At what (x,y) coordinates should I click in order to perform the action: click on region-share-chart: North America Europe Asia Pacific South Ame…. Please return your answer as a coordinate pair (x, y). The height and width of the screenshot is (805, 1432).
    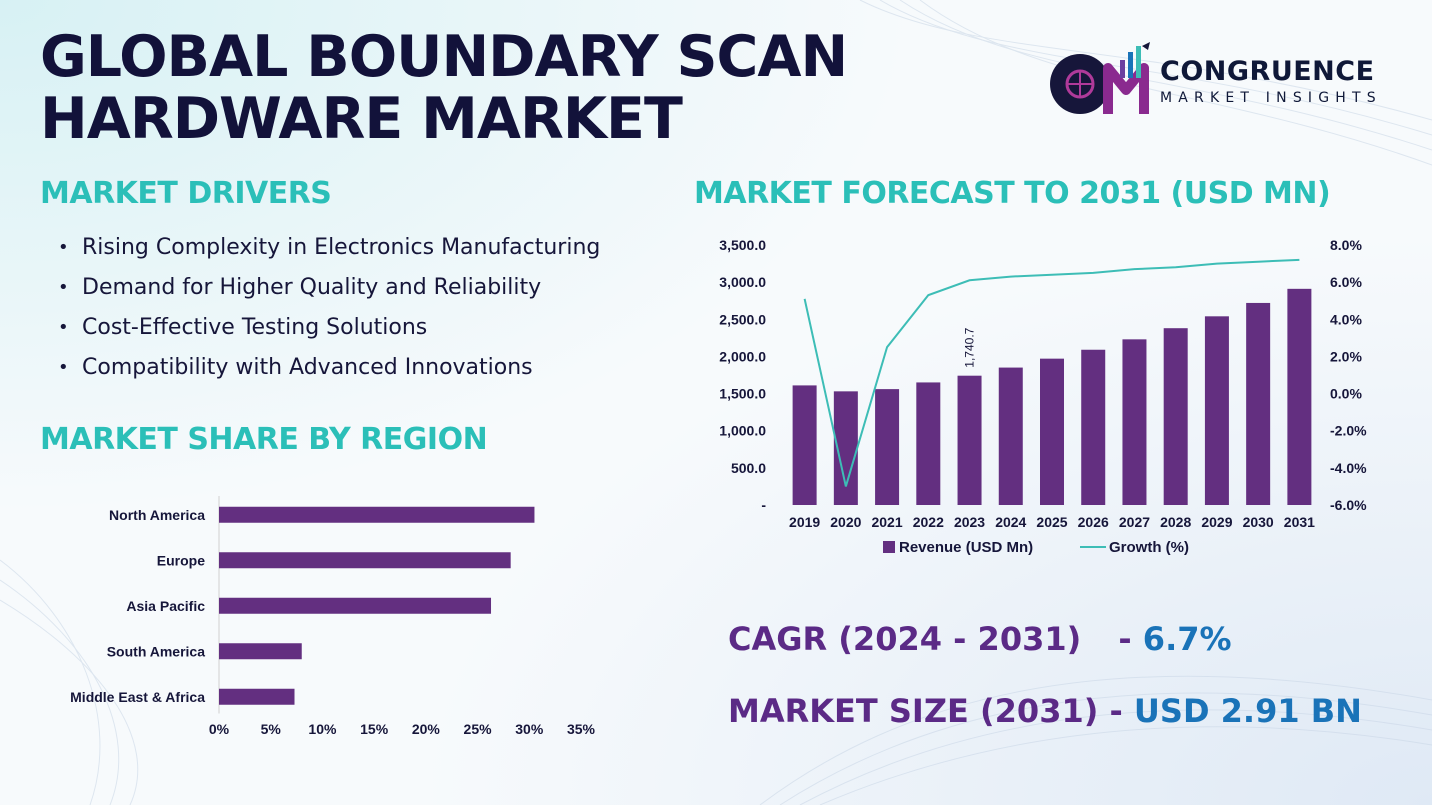
    Looking at the image, I should click on (333, 616).